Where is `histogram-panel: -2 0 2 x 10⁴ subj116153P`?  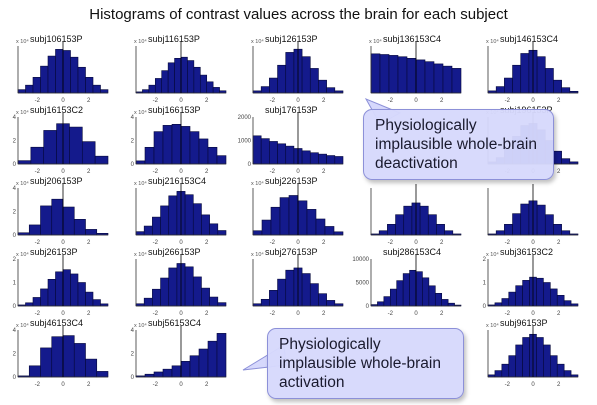
histogram-panel: -2 0 2 x 10⁴ subj116153P is located at coordinates (180, 69).